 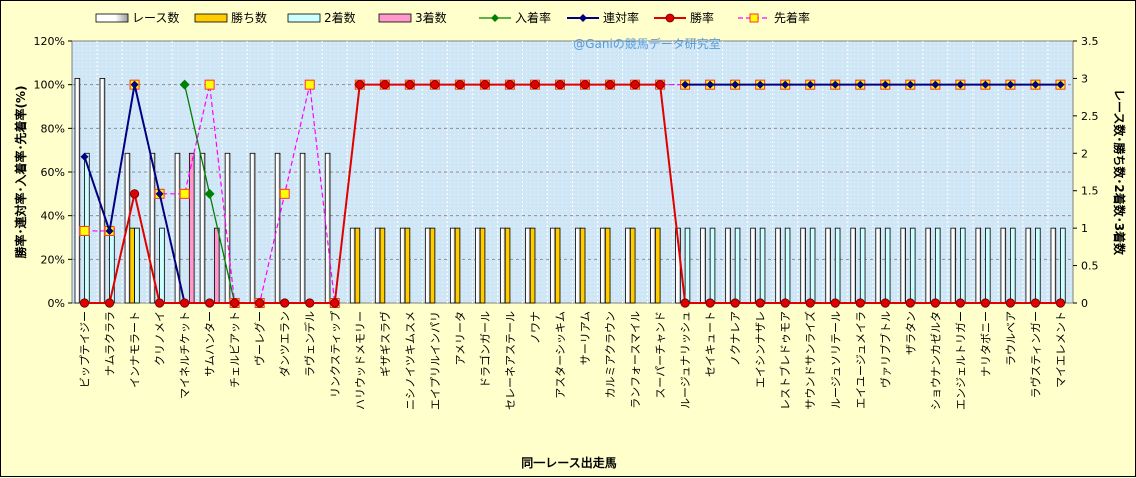 What do you see at coordinates (1060, 349) in the screenshot?
I see `category-label: マイエレメント` at bounding box center [1060, 349].